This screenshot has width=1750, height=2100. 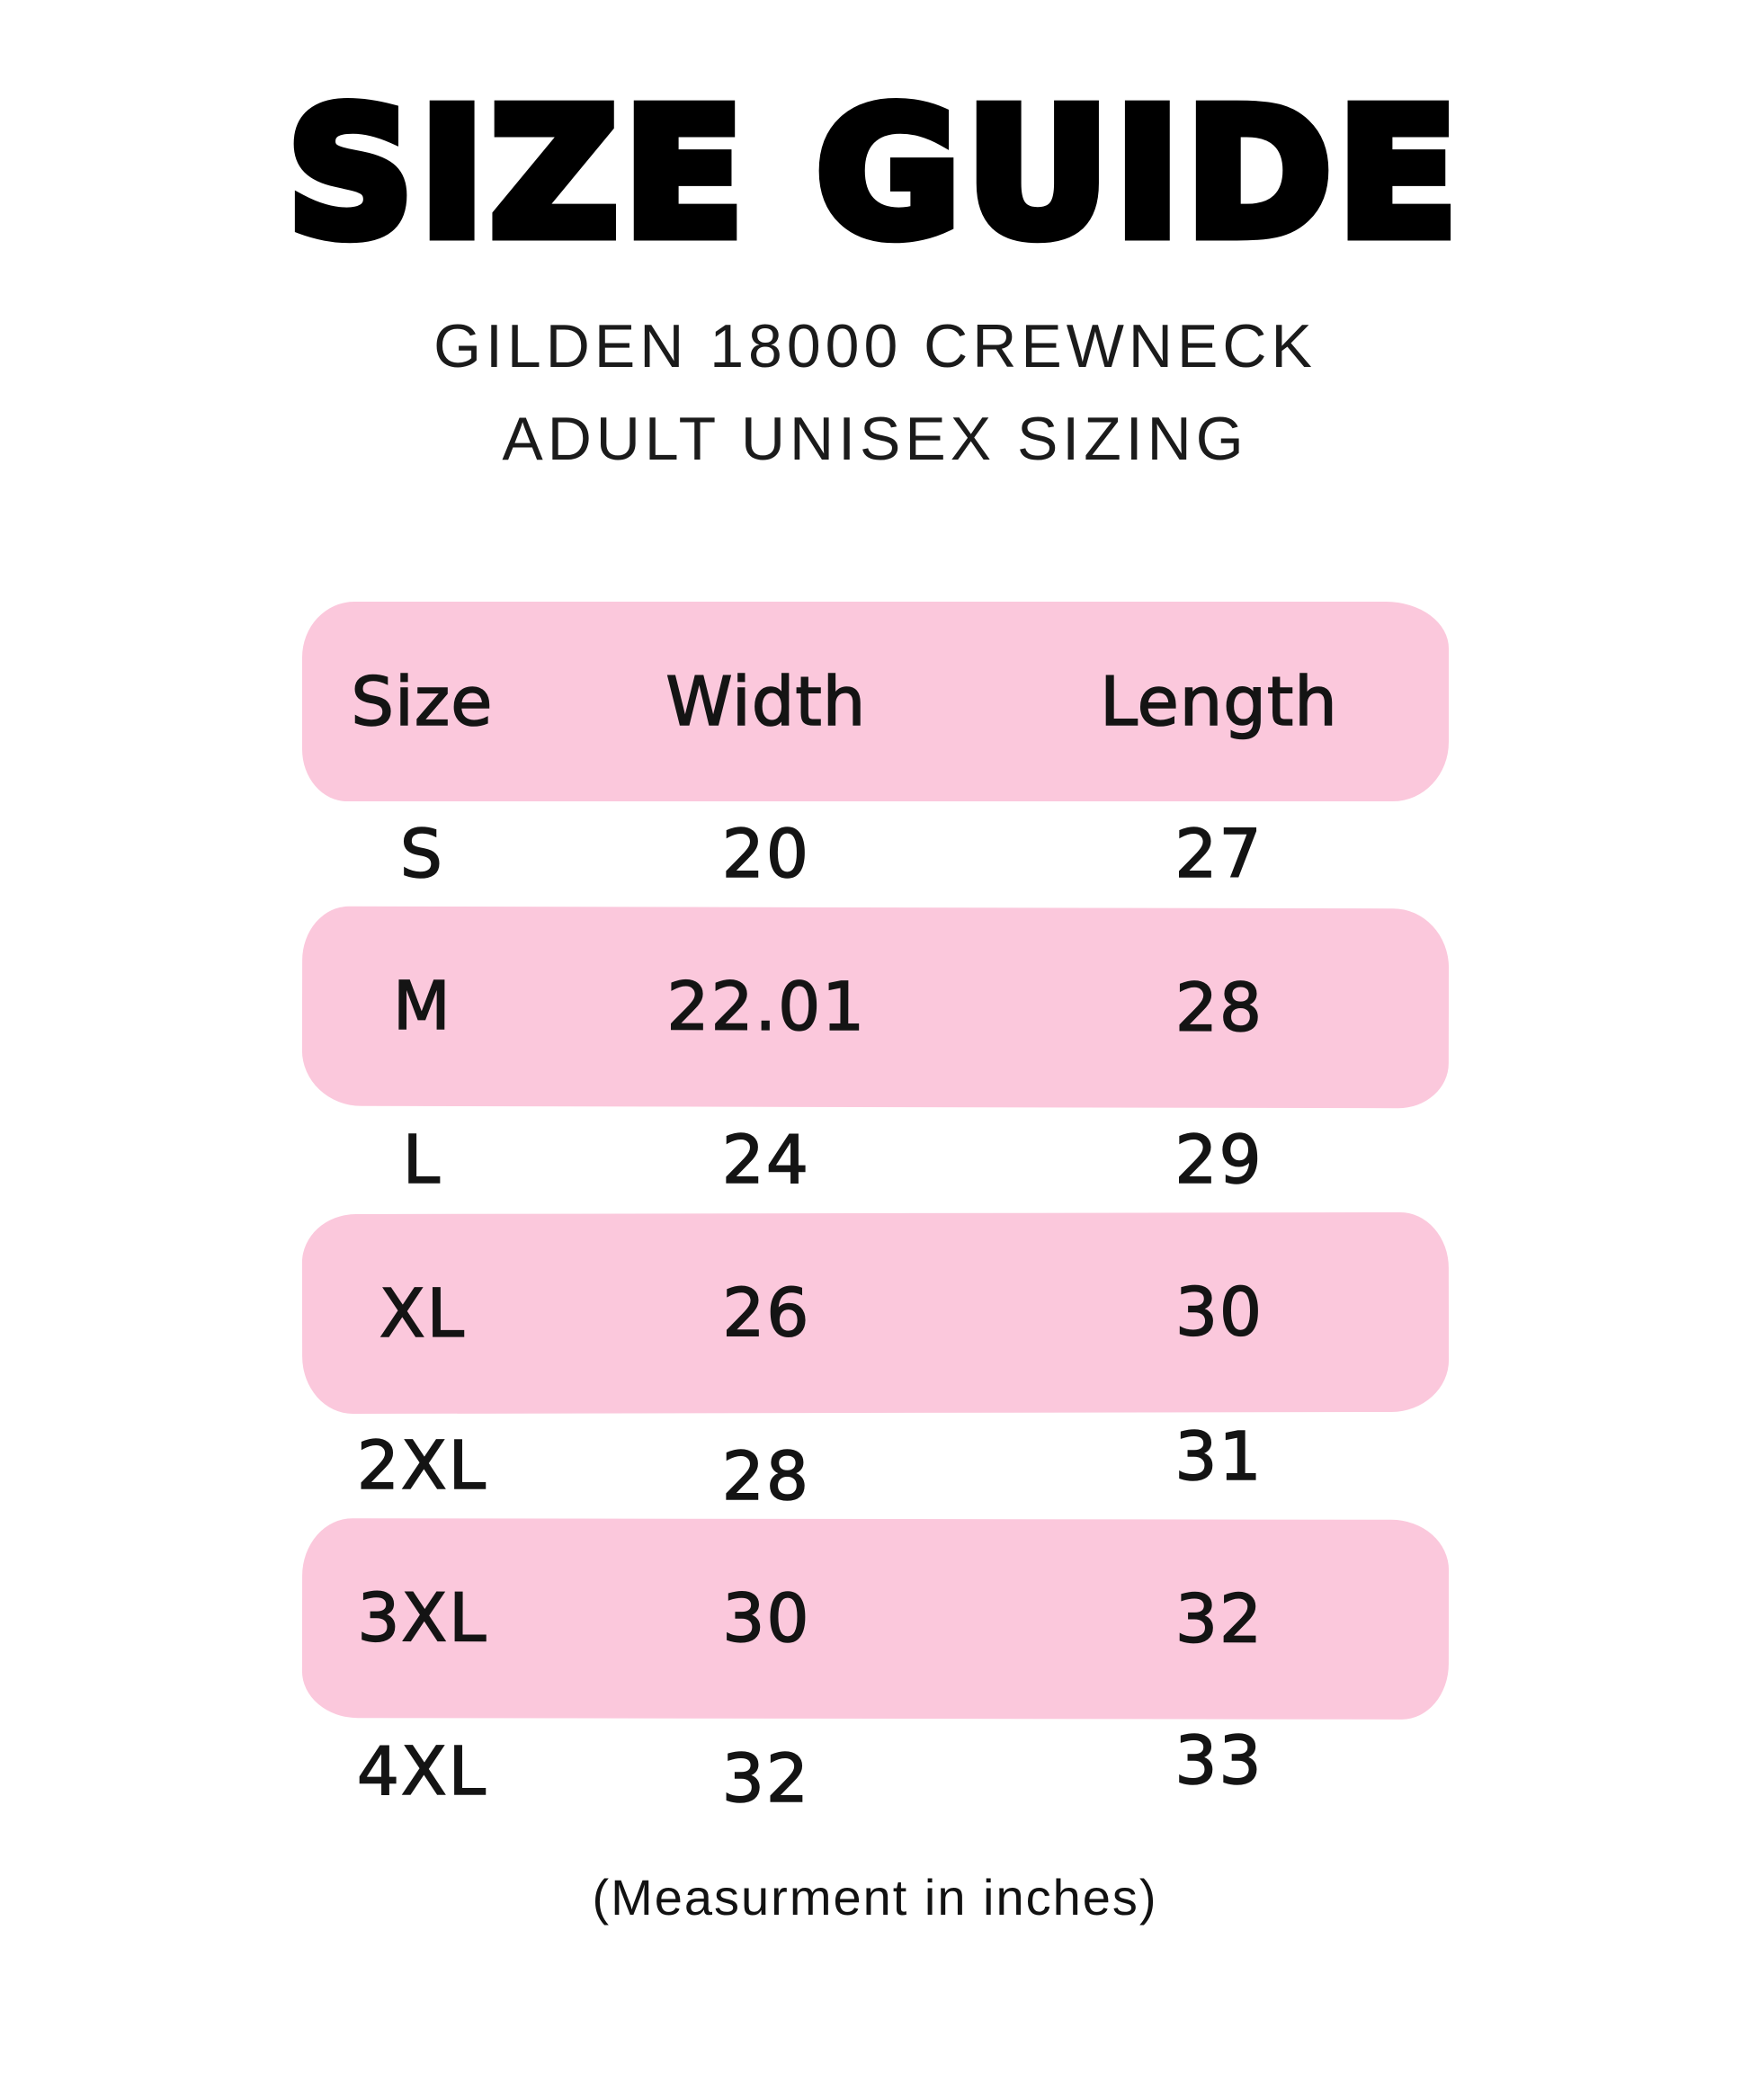 I want to click on width-cell: 26, so click(x=766, y=1313).